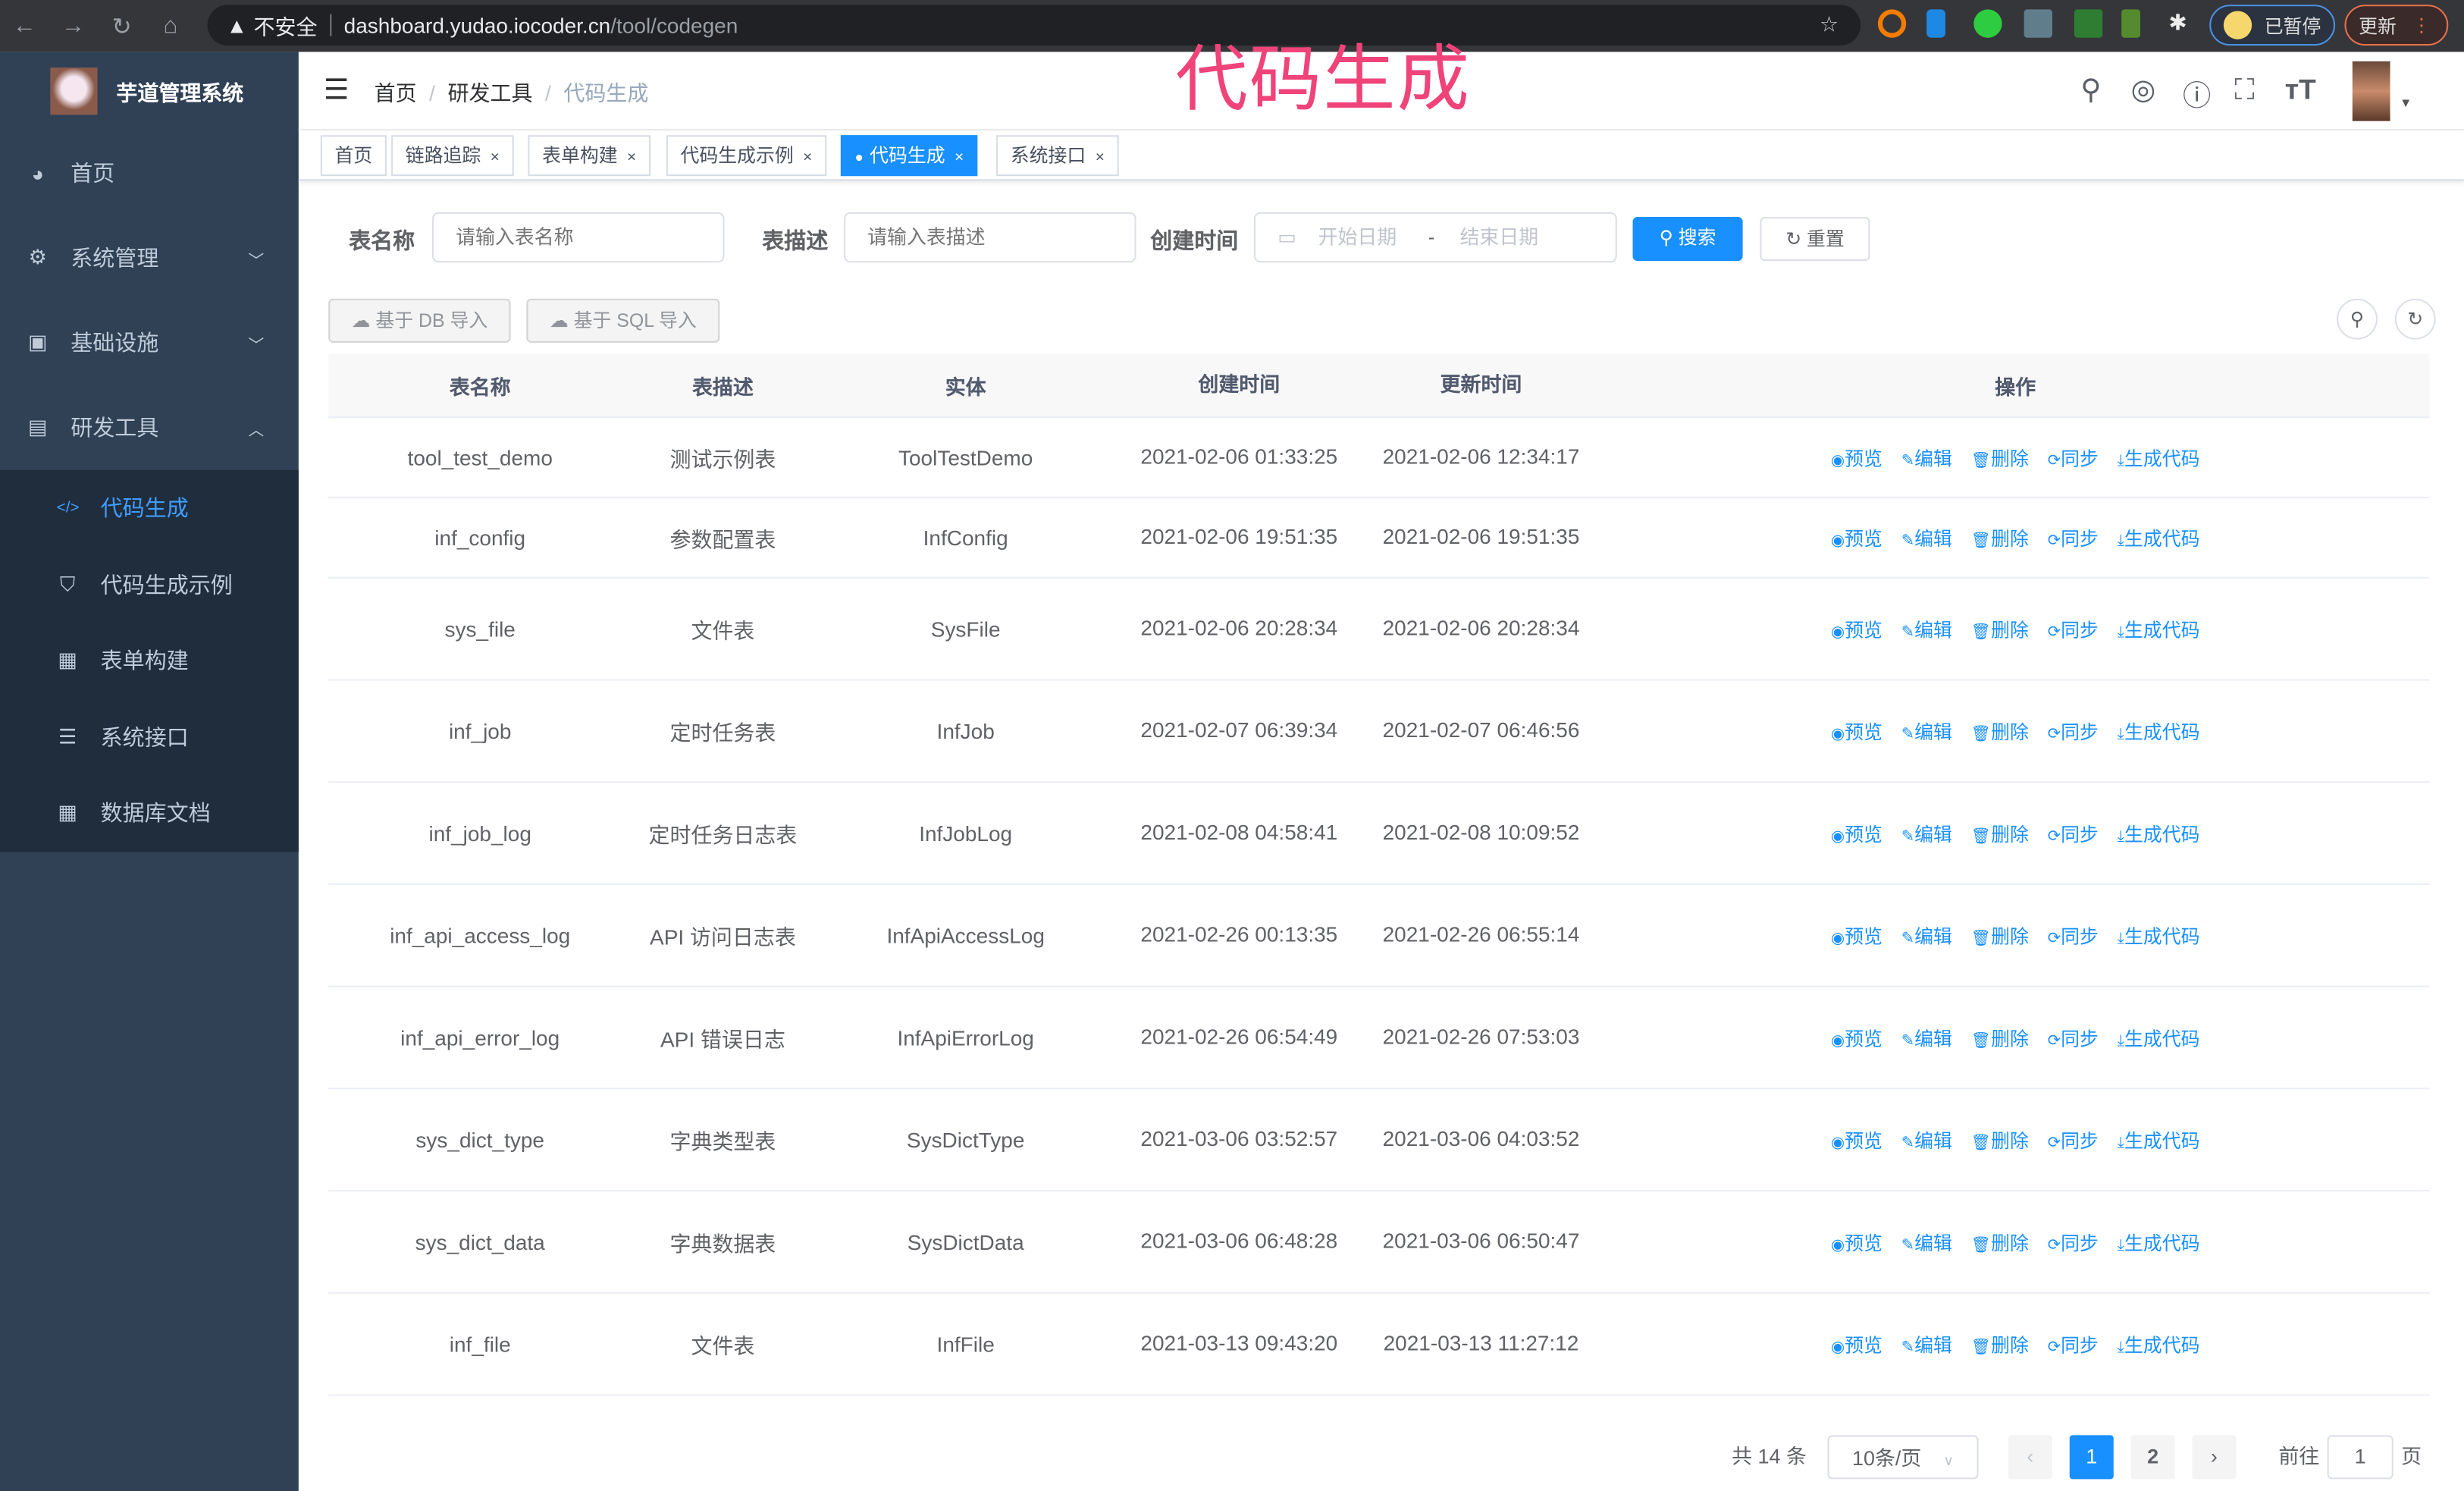  What do you see at coordinates (1436, 237) in the screenshot?
I see `date-range-picker: ▭ 开始日期 - 结束日期` at bounding box center [1436, 237].